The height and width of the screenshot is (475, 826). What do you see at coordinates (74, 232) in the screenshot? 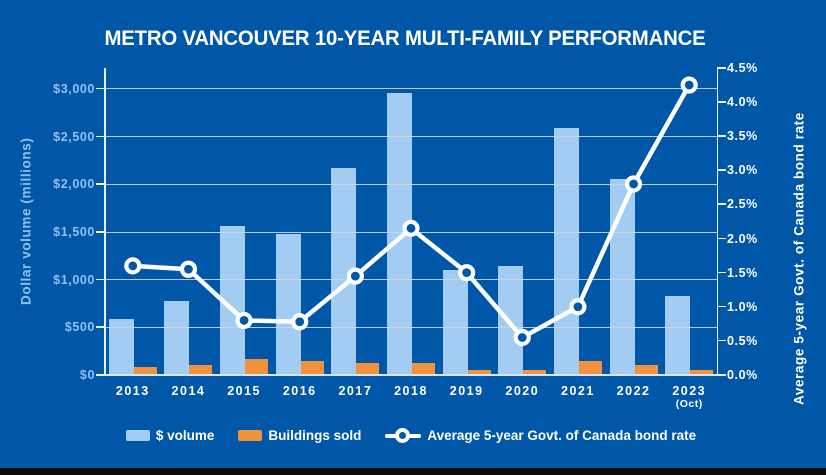
I see `left-tick-label: $1,500` at bounding box center [74, 232].